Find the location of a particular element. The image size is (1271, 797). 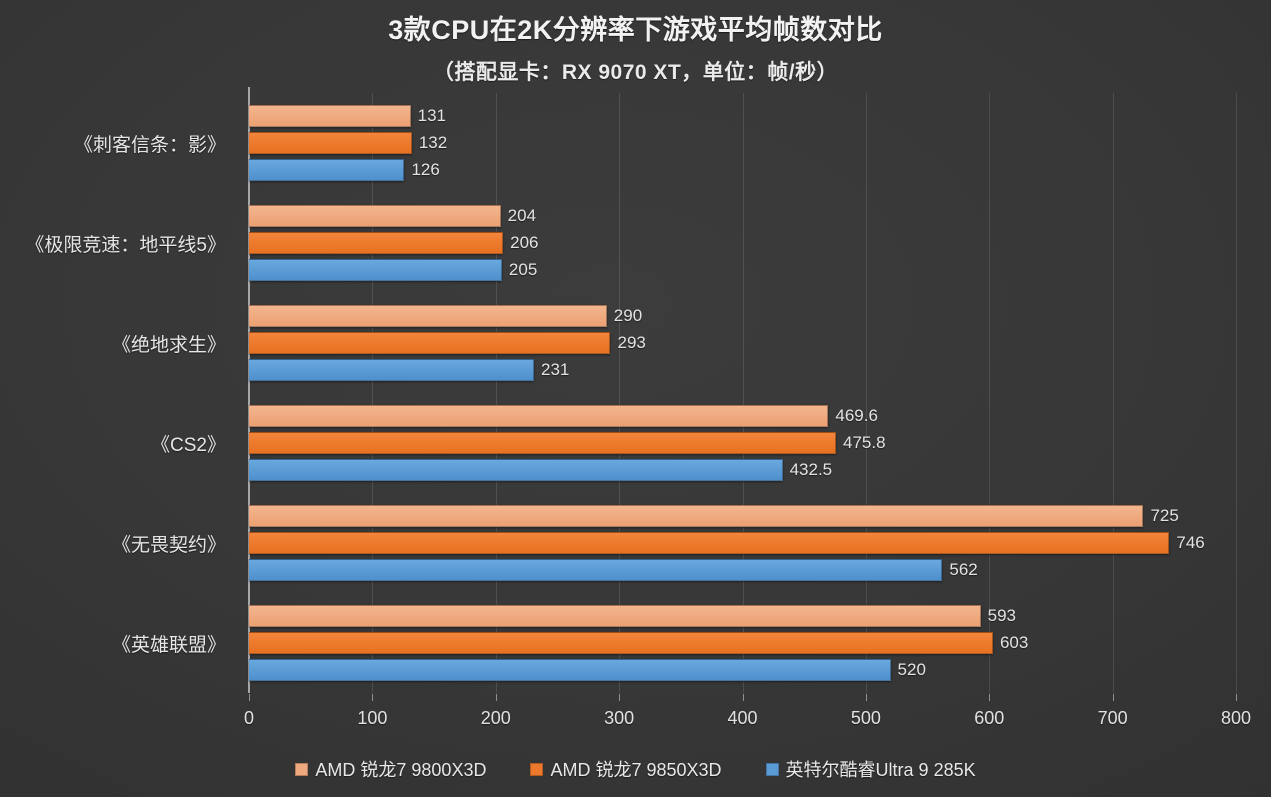

bar-row: 293 is located at coordinates (447, 343).